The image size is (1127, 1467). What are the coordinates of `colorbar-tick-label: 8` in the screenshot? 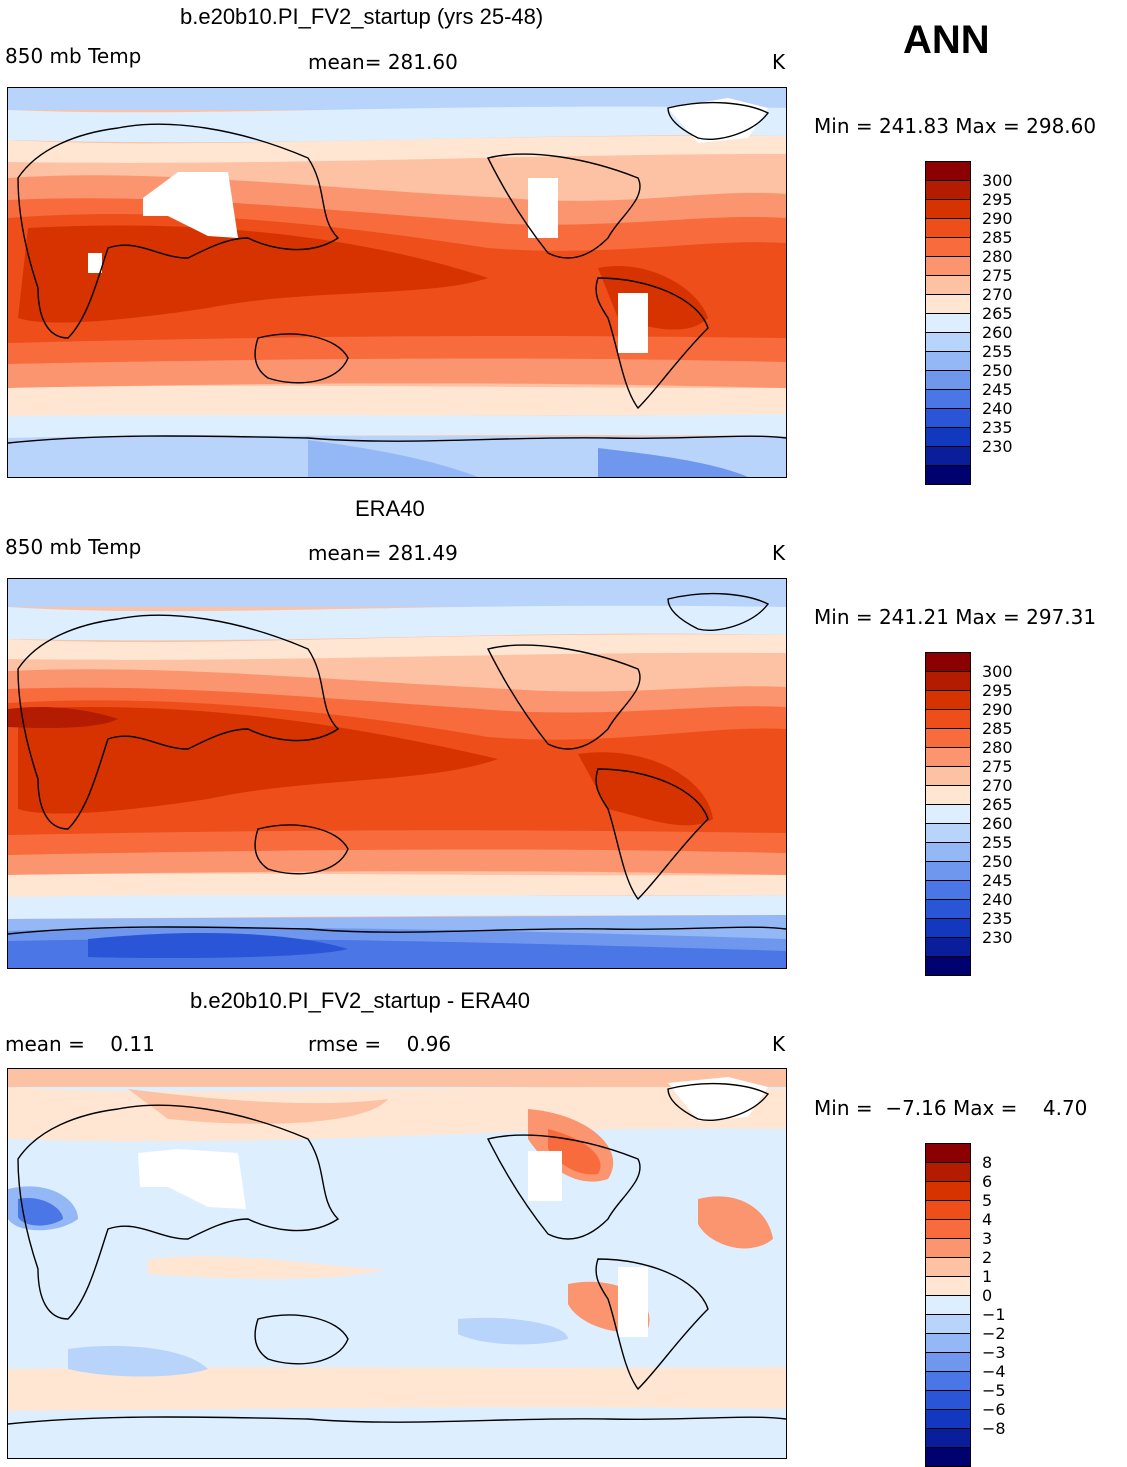 It's located at (987, 1162).